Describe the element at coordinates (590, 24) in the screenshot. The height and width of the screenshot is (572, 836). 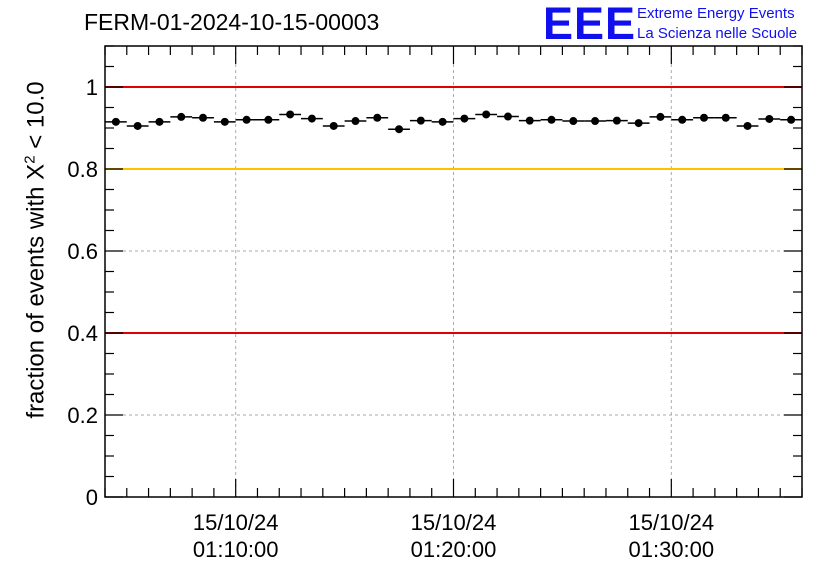
I see `eee-logo-mark: EEE` at that location.